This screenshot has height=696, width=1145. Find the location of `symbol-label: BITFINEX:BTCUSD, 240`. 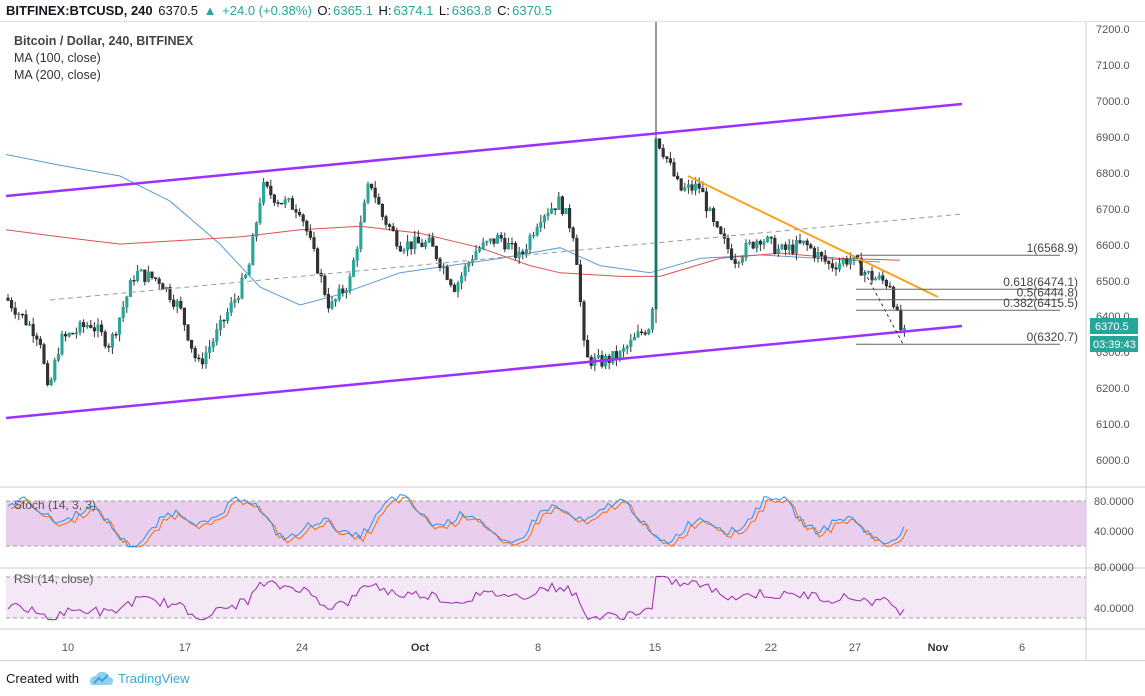

symbol-label: BITFINEX:BTCUSD, 240 is located at coordinates (79, 10).